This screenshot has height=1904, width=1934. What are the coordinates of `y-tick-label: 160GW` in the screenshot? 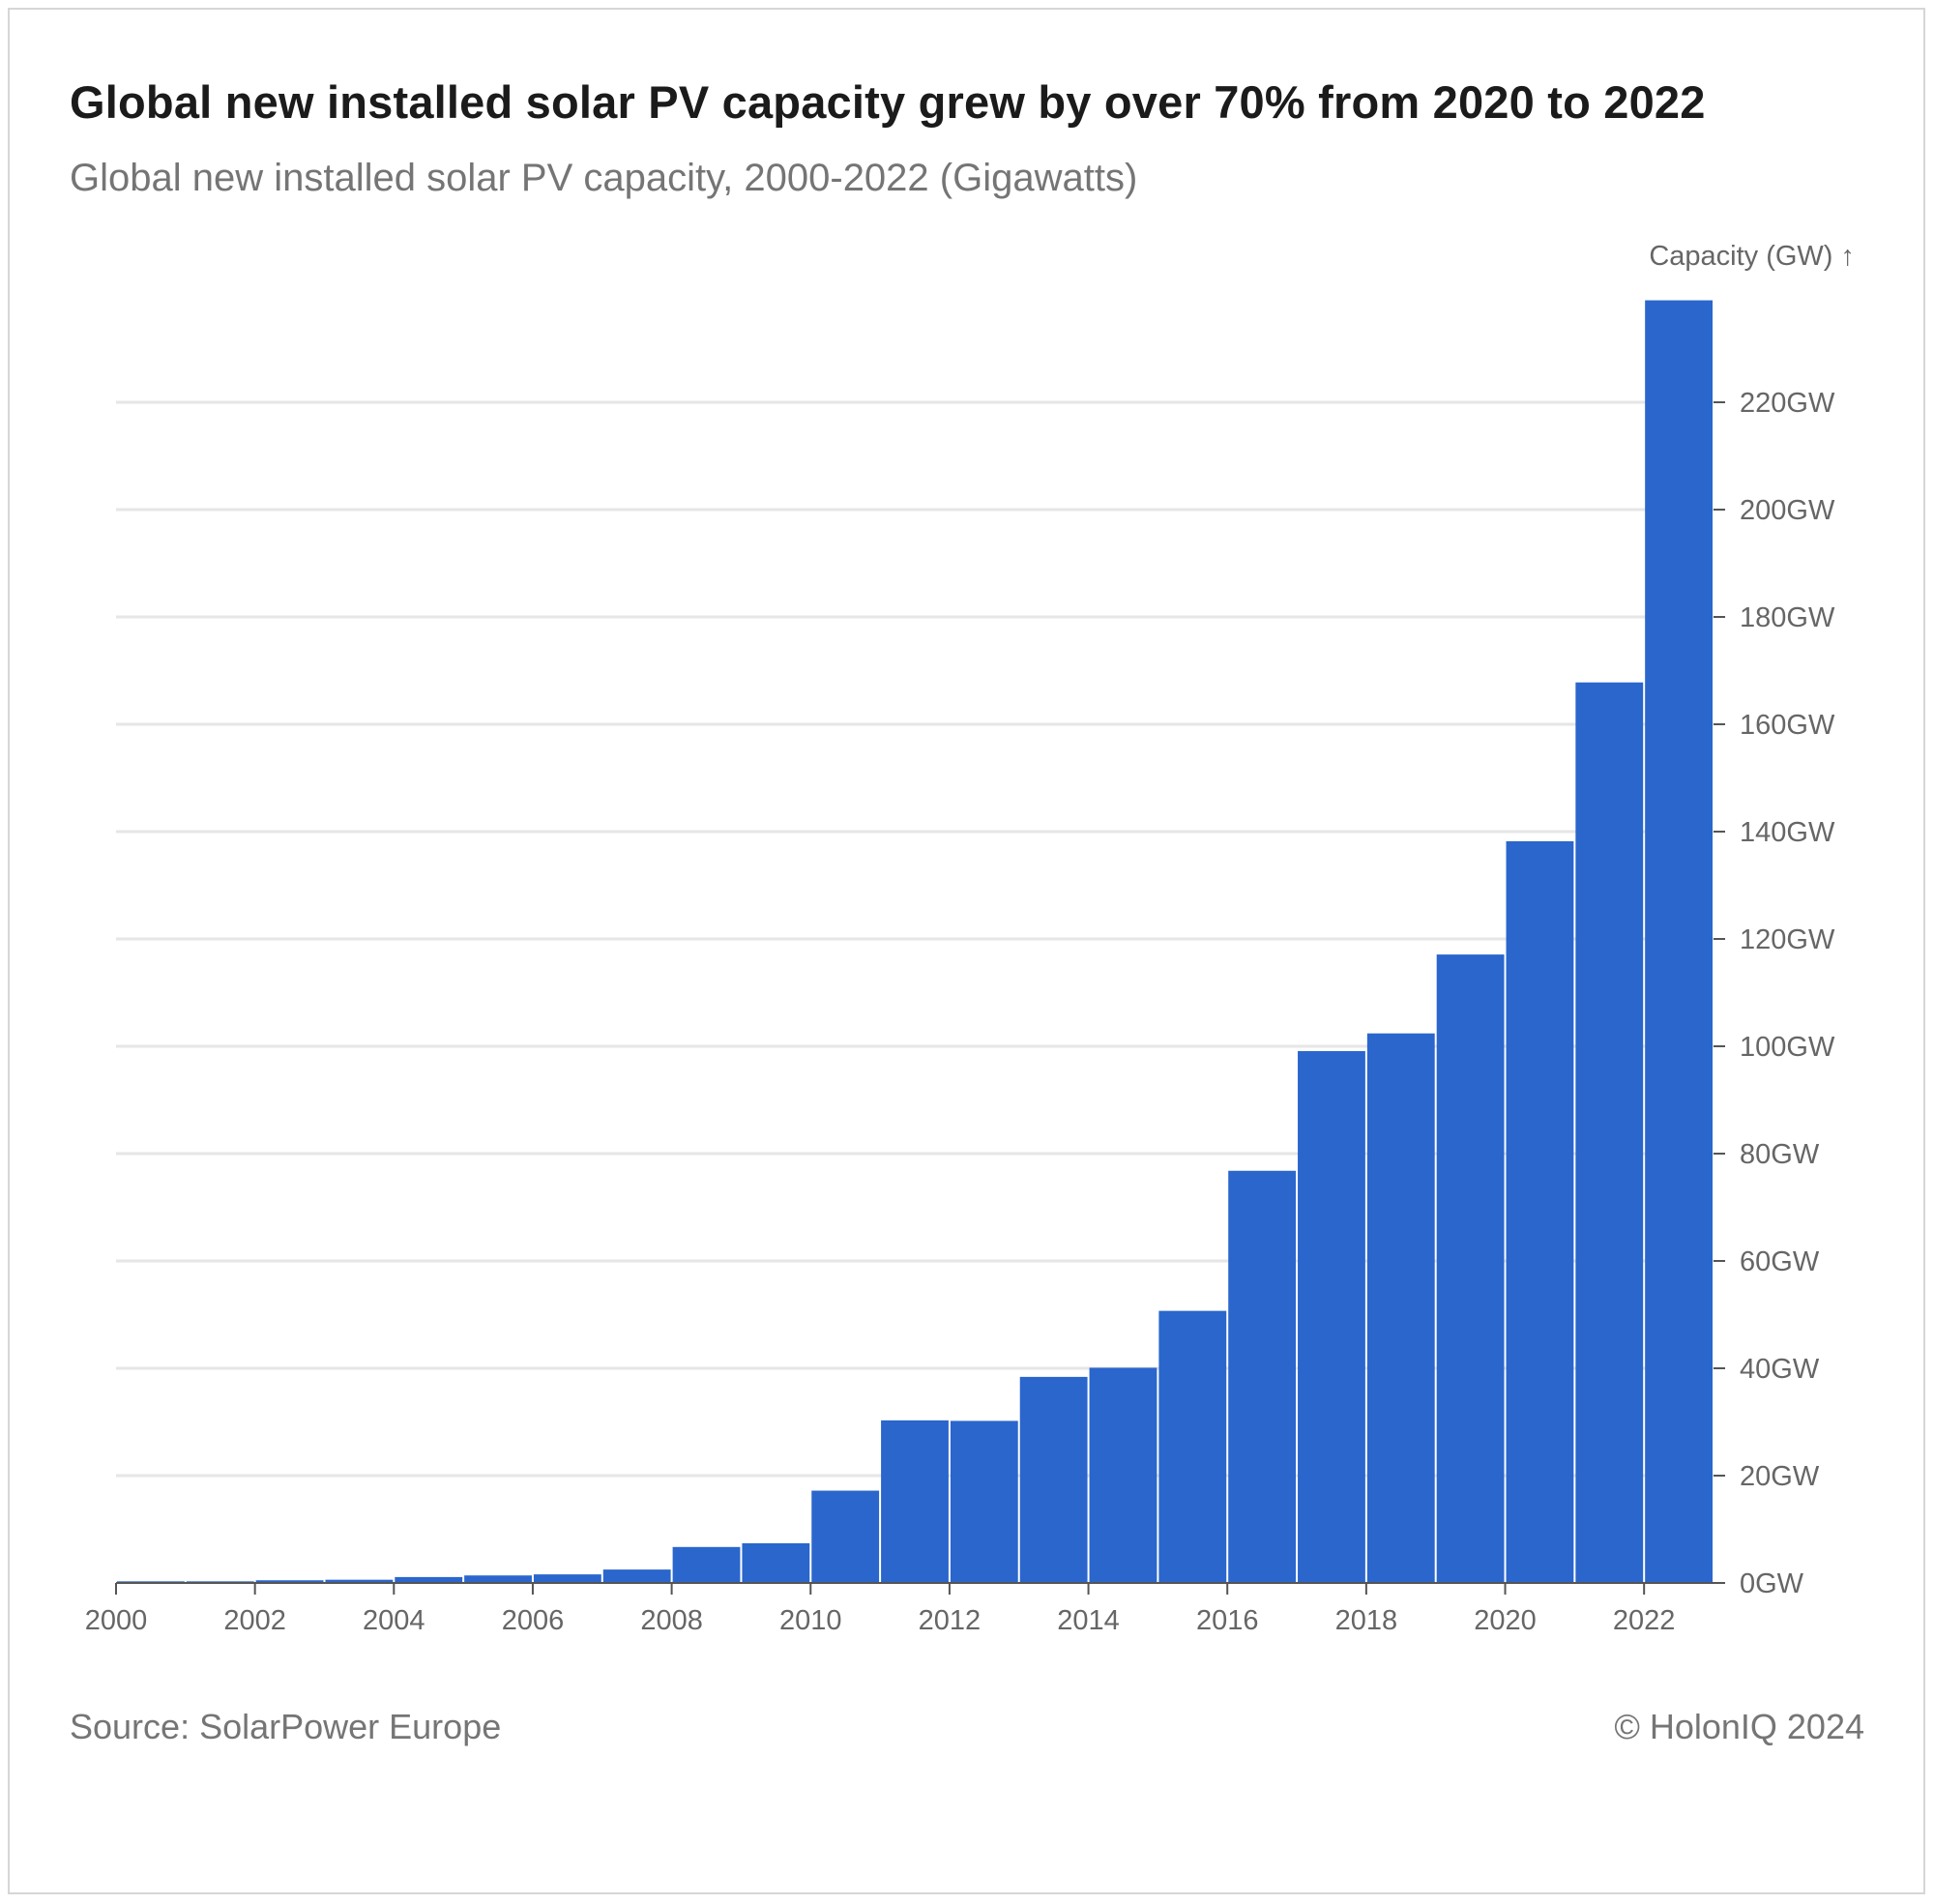 It's located at (1787, 726).